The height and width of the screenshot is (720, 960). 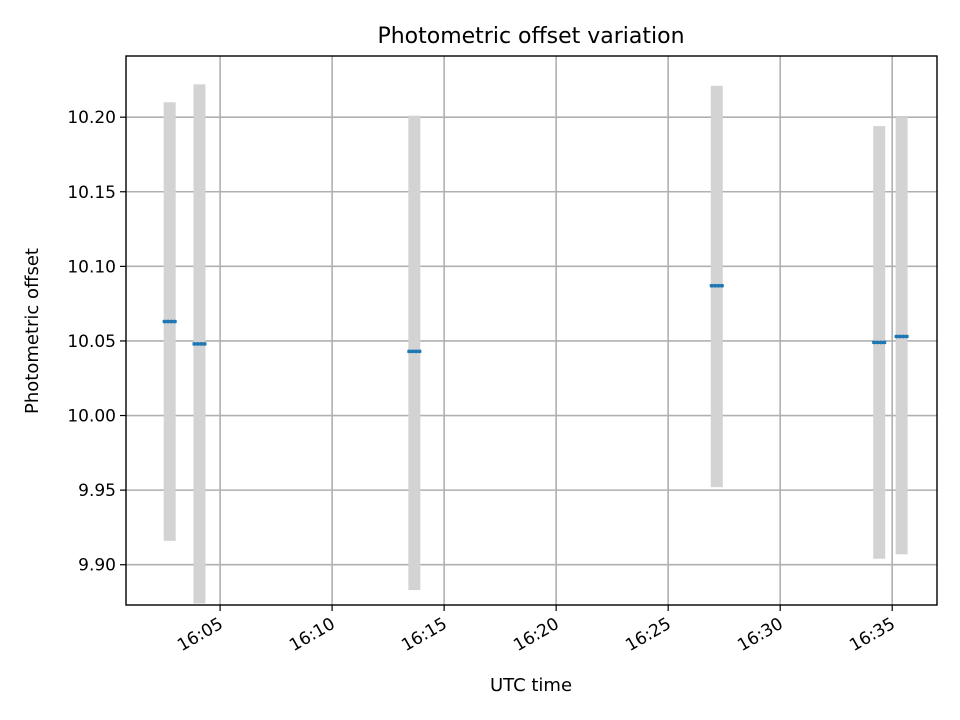 I want to click on y-tick-label: 10.00, so click(x=91, y=417).